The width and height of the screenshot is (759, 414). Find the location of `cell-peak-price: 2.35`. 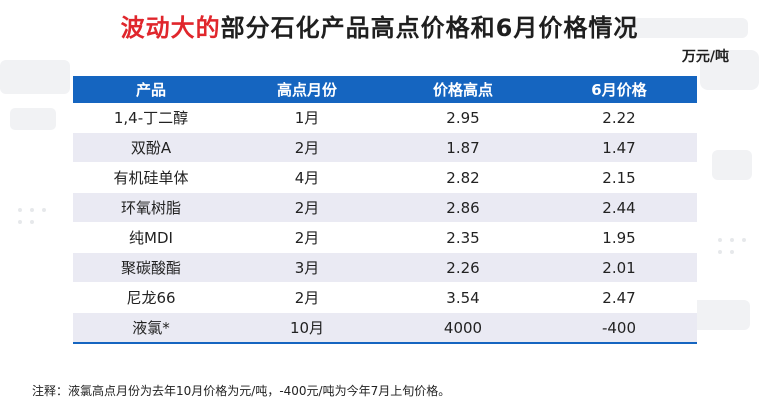

cell-peak-price: 2.35 is located at coordinates (463, 237).